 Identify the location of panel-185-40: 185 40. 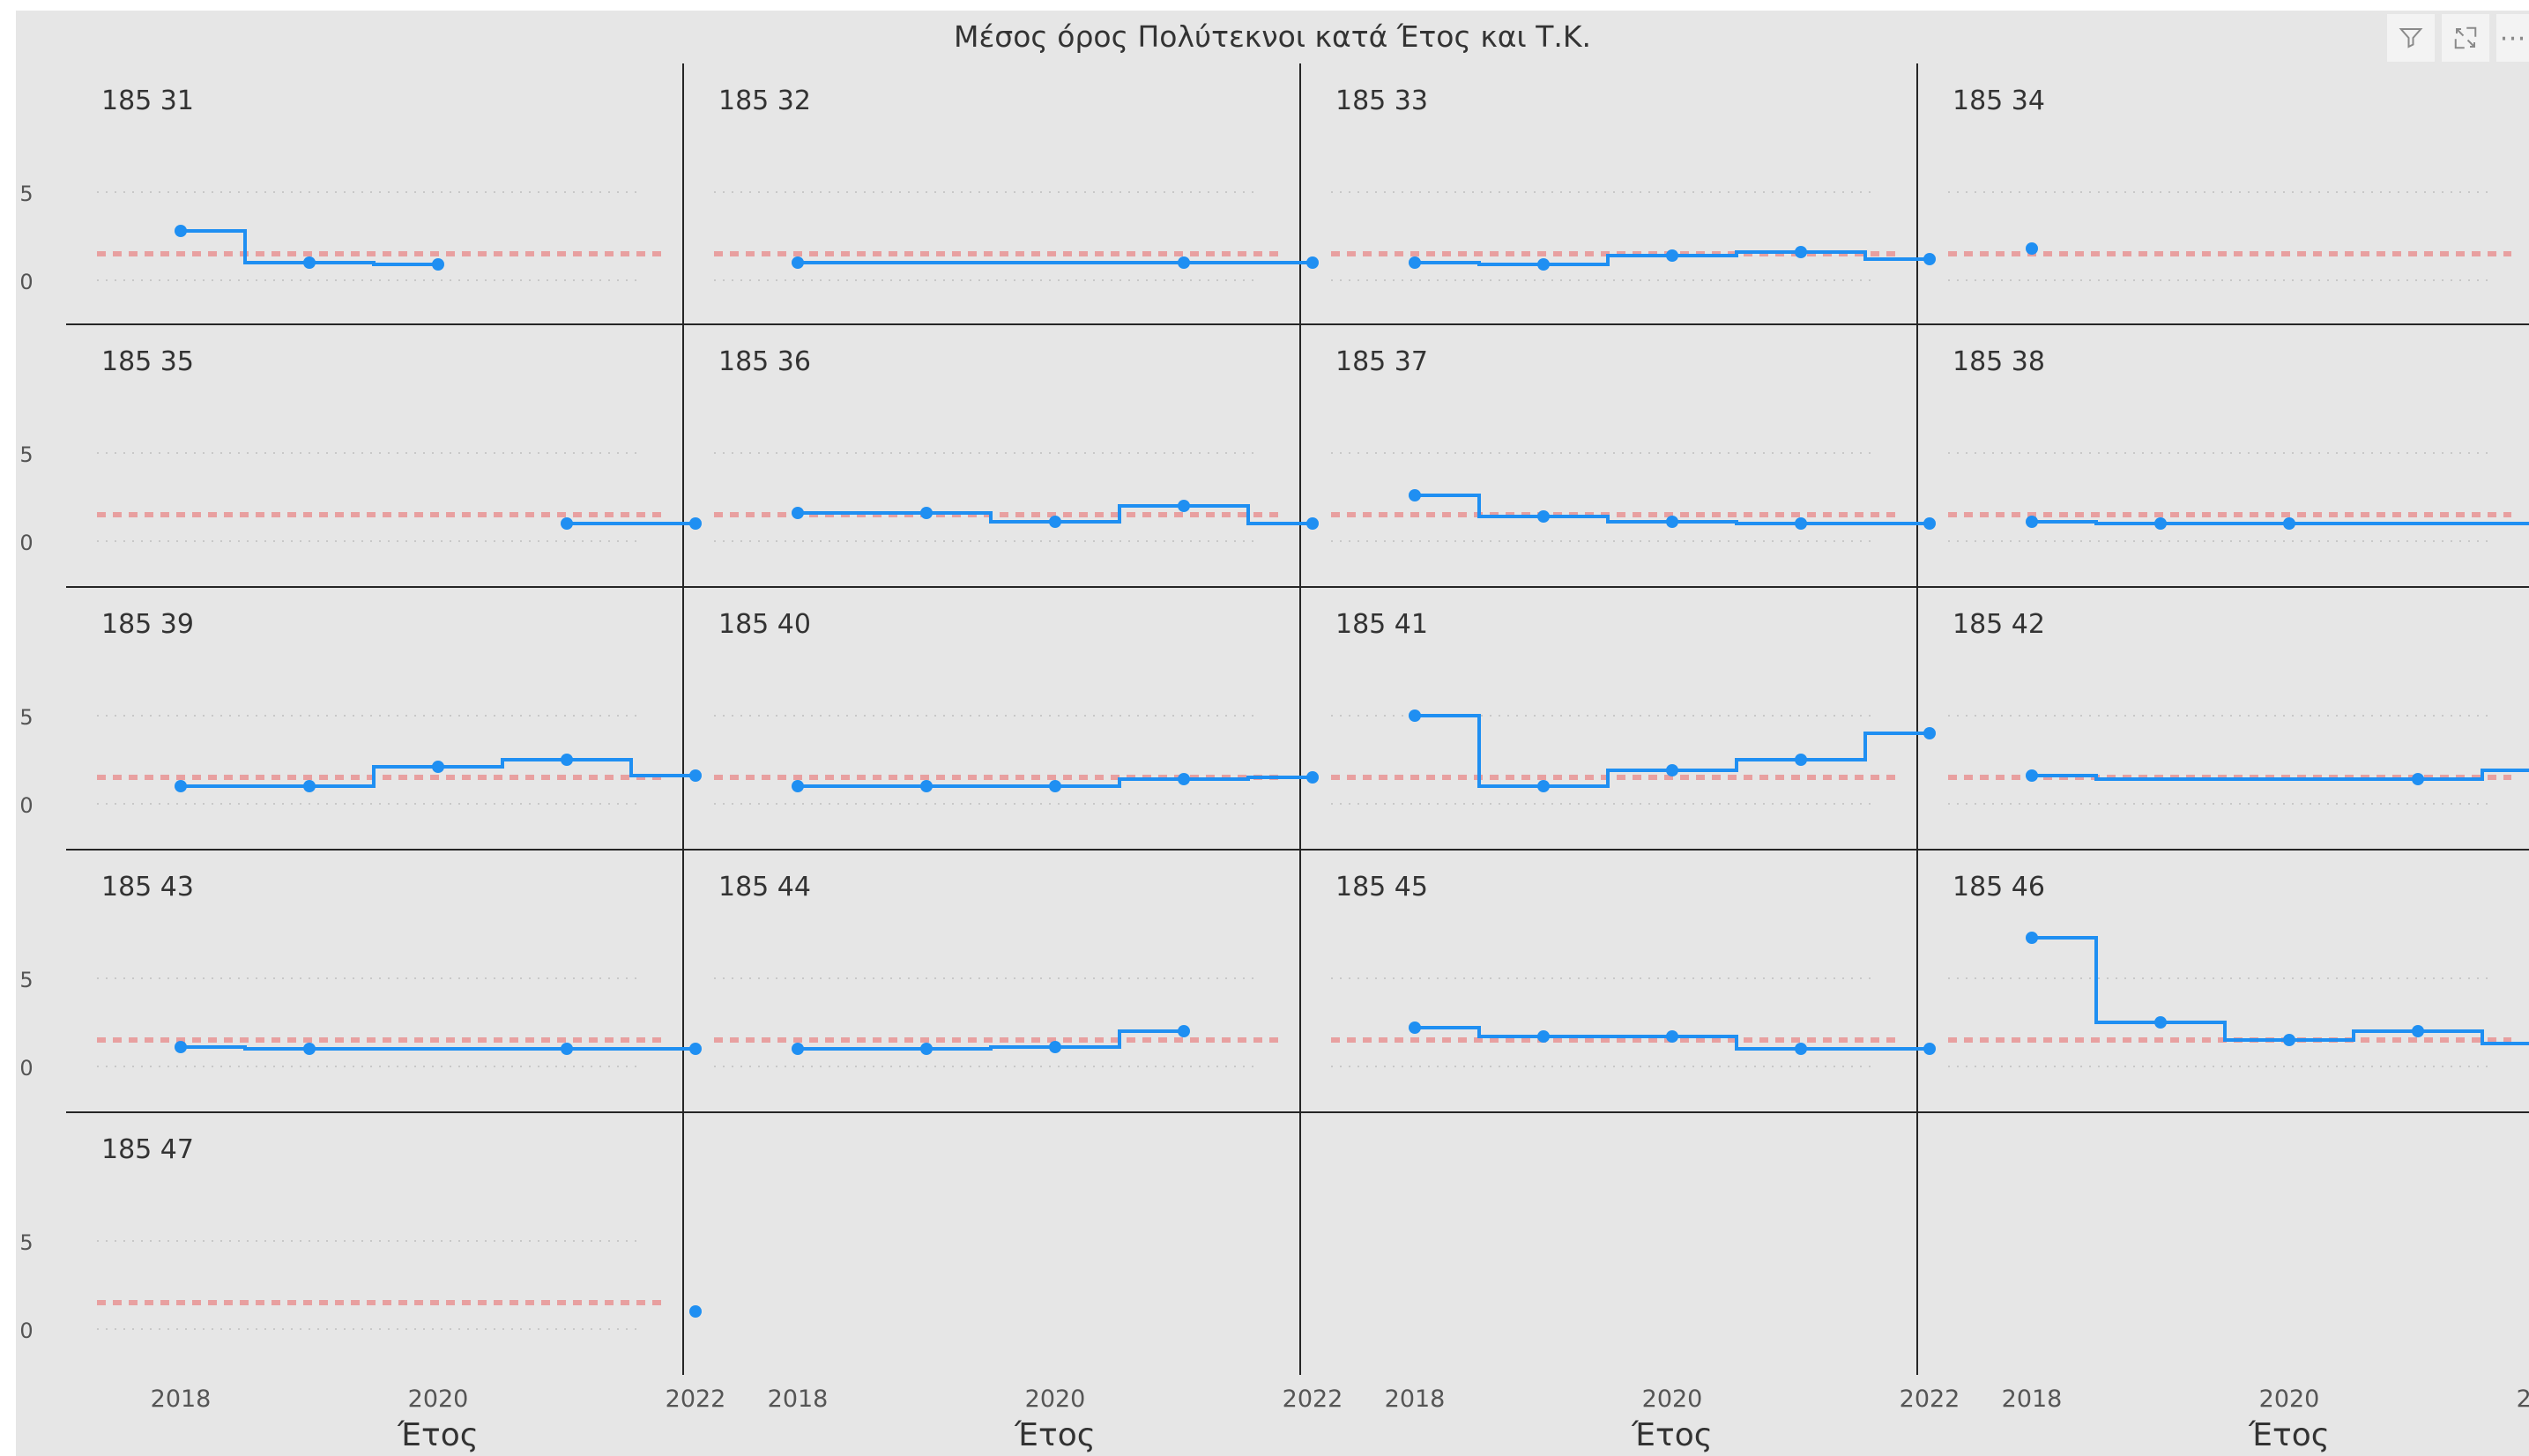
(1016, 707).